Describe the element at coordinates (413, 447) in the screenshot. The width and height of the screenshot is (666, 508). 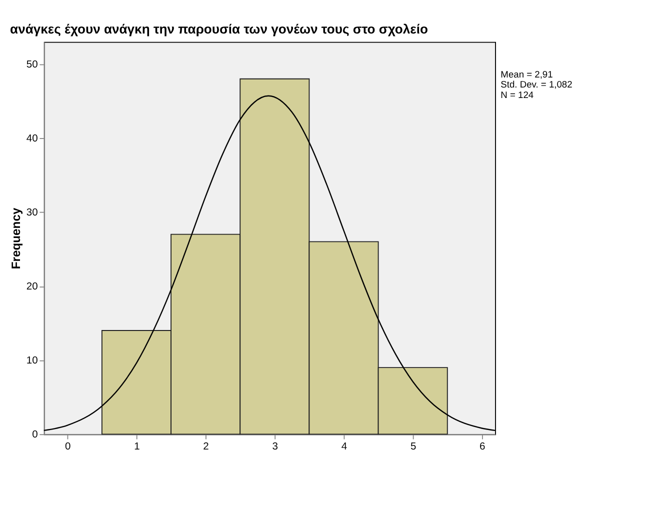
I see `x-tick-label: 5` at that location.